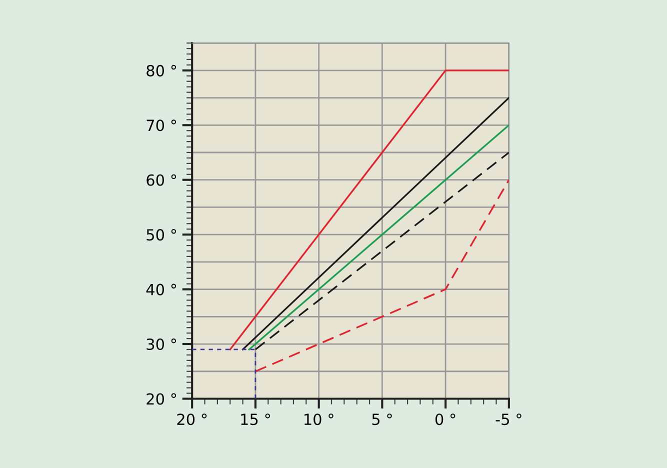  I want to click on y-tick-label: 80 °, so click(161, 70).